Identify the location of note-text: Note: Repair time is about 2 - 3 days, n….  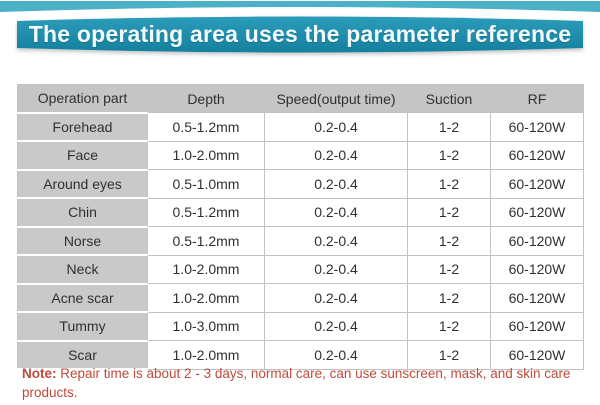
(300, 383).